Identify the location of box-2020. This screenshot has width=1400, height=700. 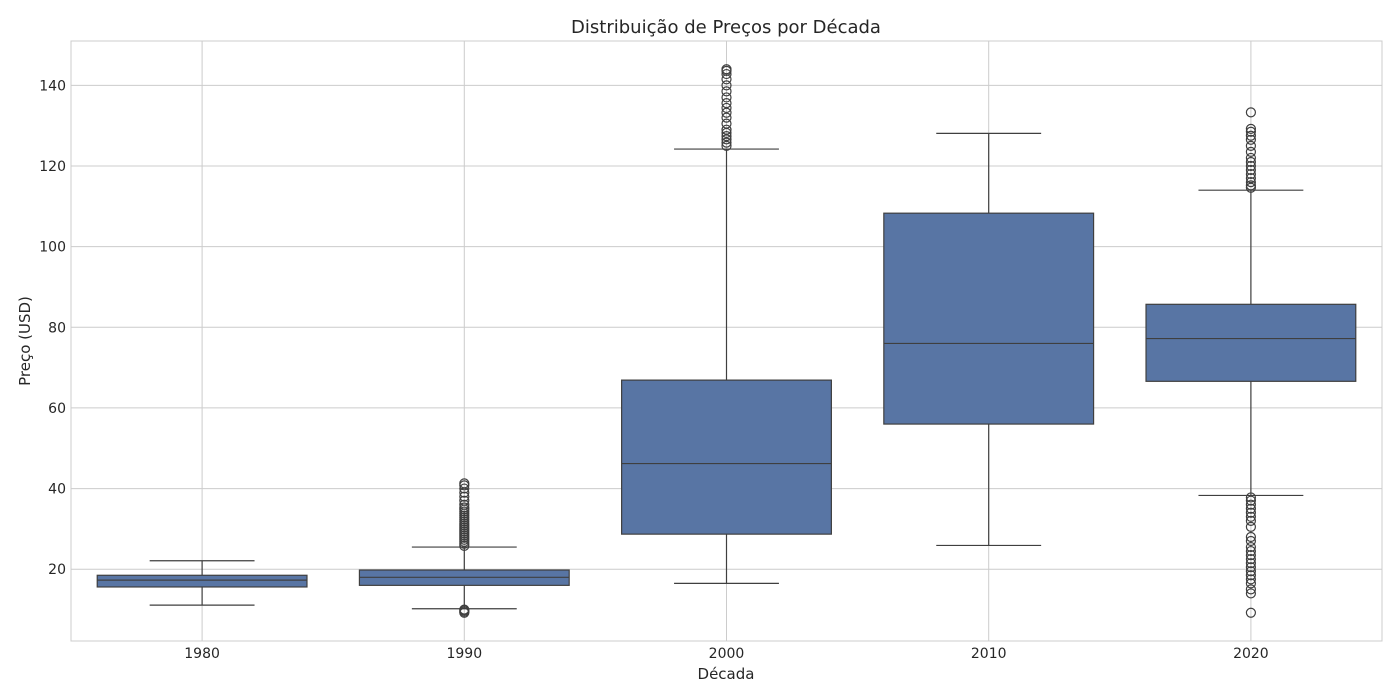
(1251, 362).